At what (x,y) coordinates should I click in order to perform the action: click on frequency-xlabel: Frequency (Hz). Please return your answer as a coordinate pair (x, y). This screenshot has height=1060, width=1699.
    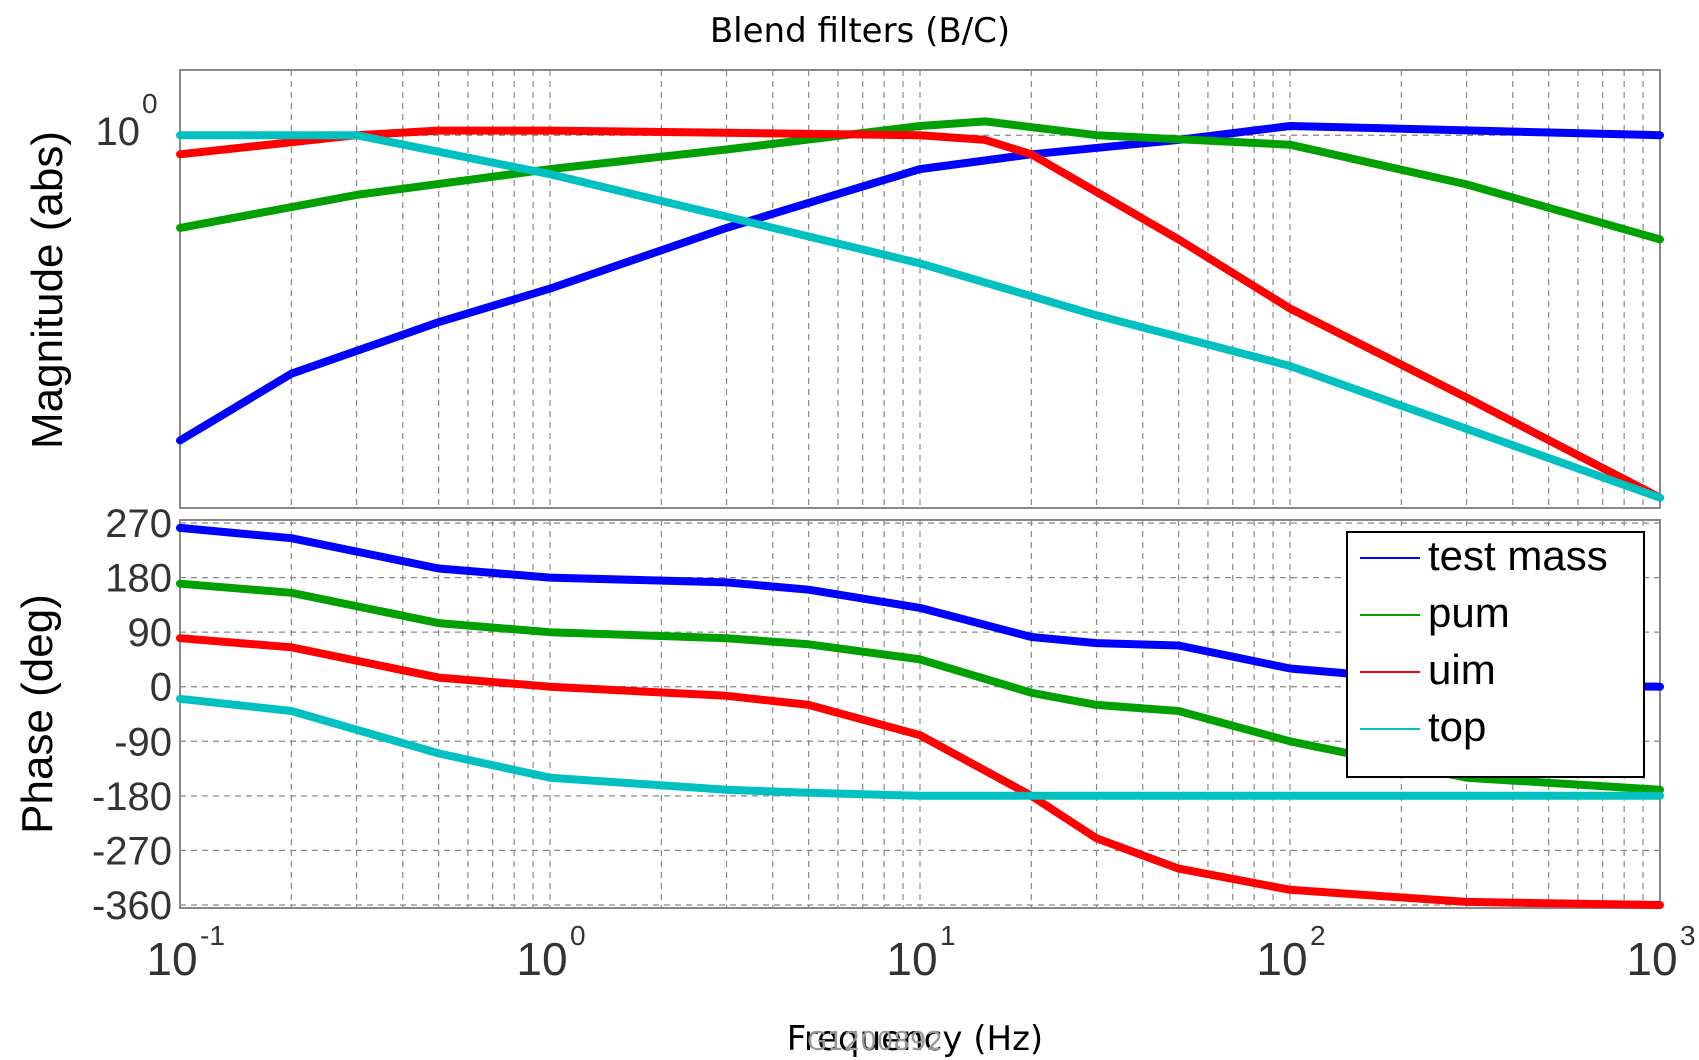
    Looking at the image, I should click on (915, 1039).